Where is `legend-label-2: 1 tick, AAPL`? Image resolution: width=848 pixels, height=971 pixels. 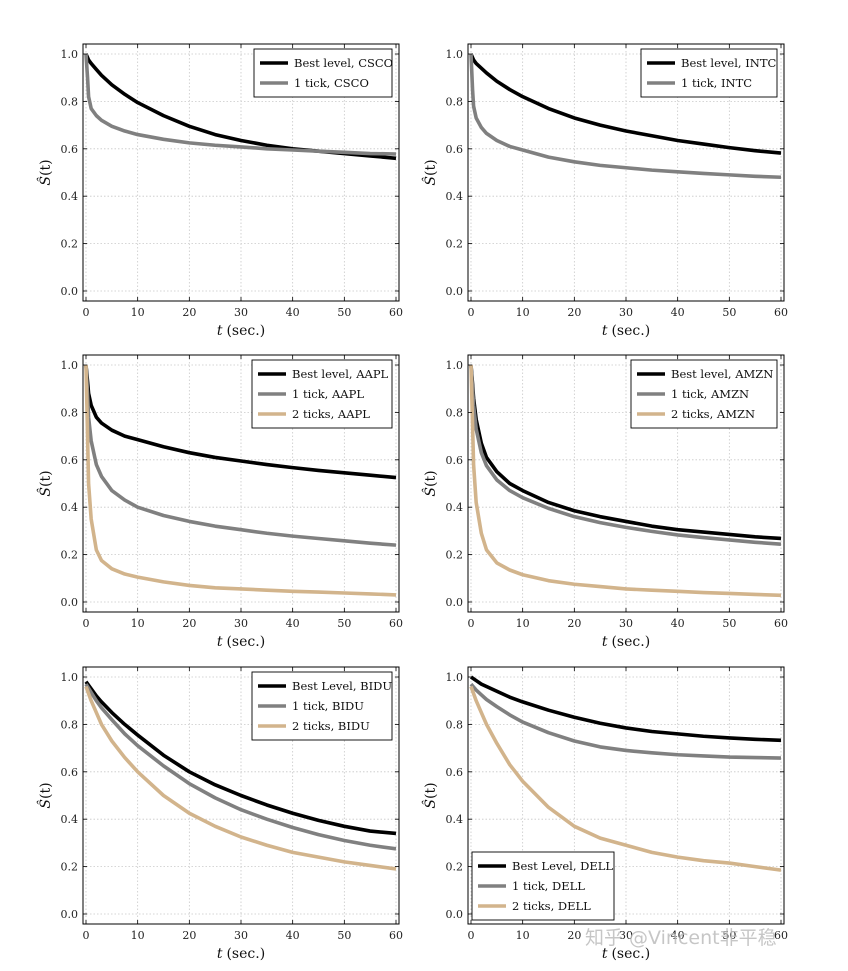 legend-label-2: 1 tick, AAPL is located at coordinates (328, 394).